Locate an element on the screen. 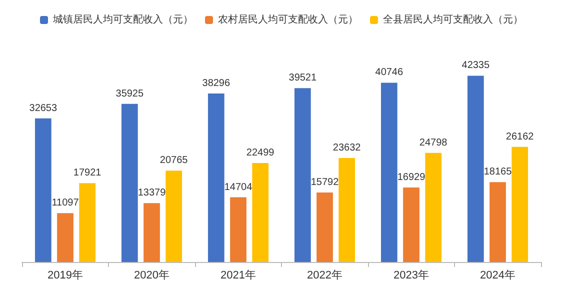 The width and height of the screenshot is (563, 298). data-label: 23632 is located at coordinates (347, 148).